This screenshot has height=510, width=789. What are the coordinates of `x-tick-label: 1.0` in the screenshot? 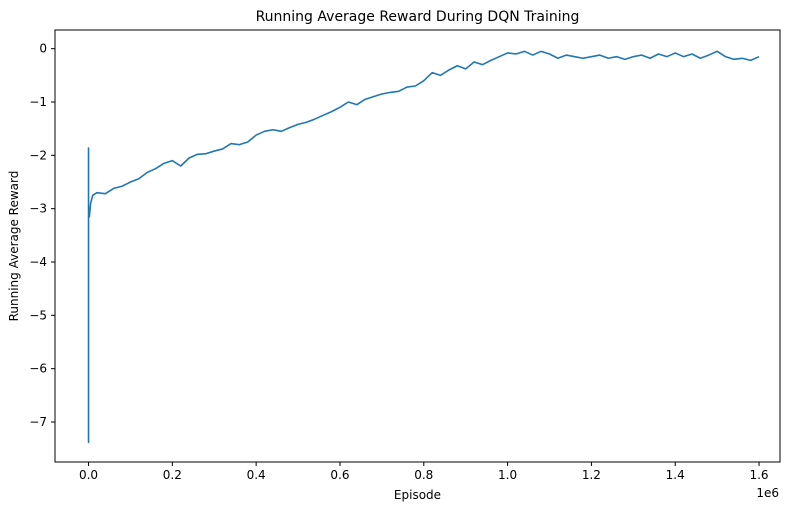 It's located at (507, 475).